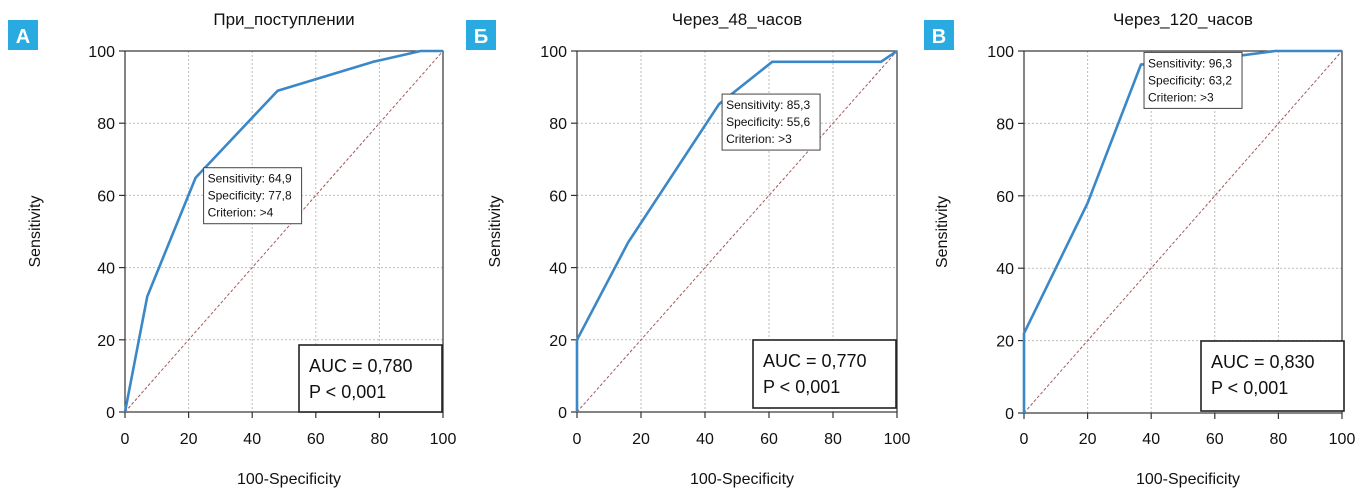 The height and width of the screenshot is (490, 1371). What do you see at coordinates (250, 196) in the screenshot?
I see `cutoff-annotation-text: Specificity: 77,8` at bounding box center [250, 196].